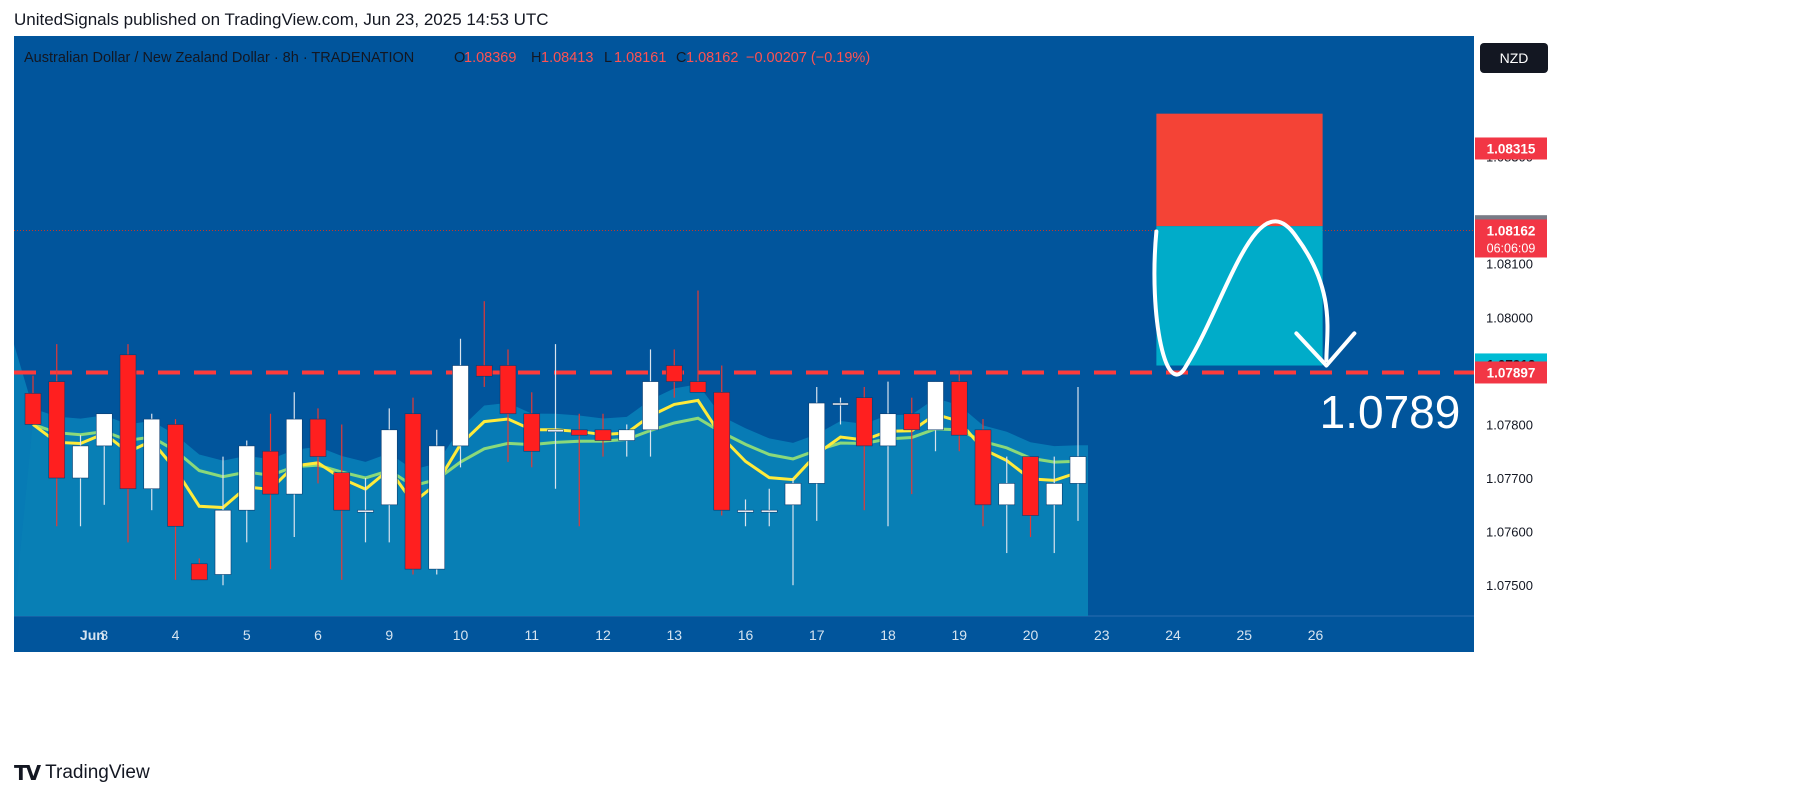 The width and height of the screenshot is (1793, 799). I want to click on time-axis-panel, so click(744, 634).